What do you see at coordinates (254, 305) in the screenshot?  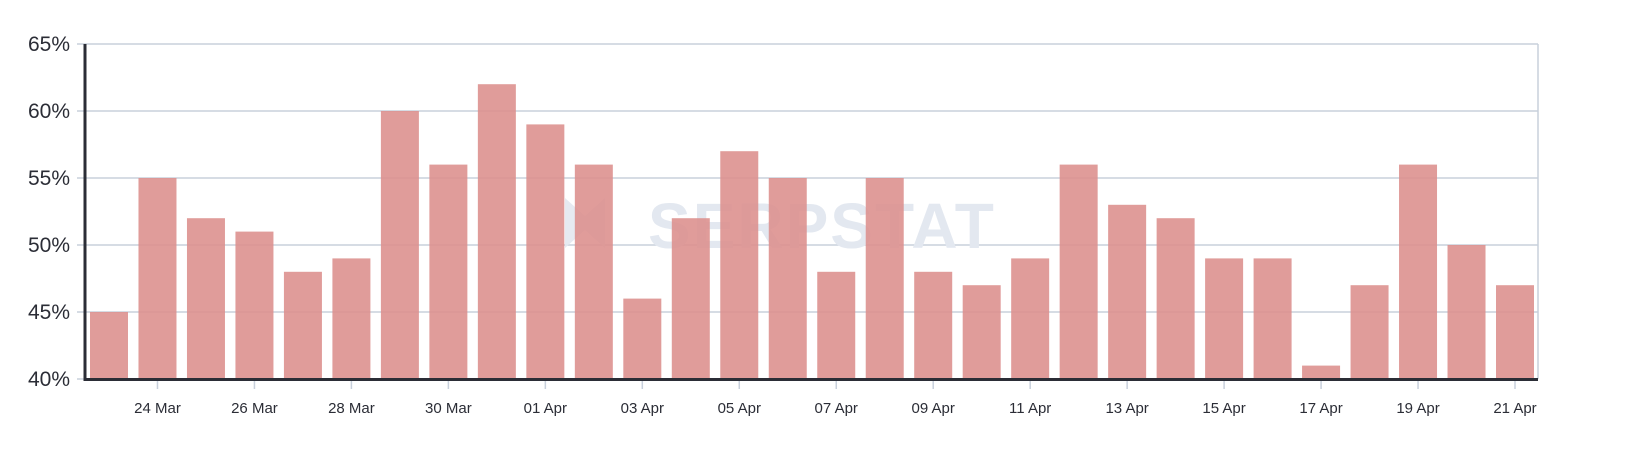 I see `bar-26-mar` at bounding box center [254, 305].